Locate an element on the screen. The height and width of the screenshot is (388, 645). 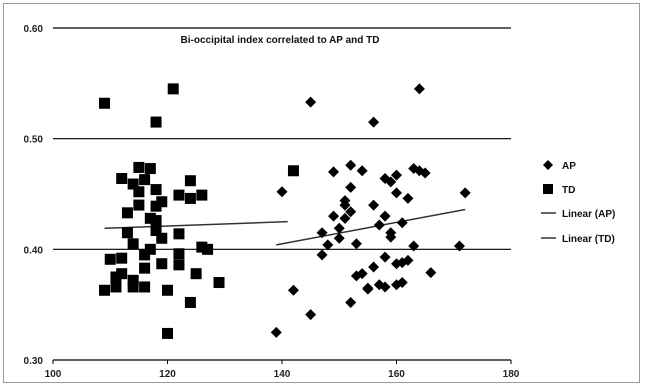
legend-marker-td is located at coordinates (548, 189).